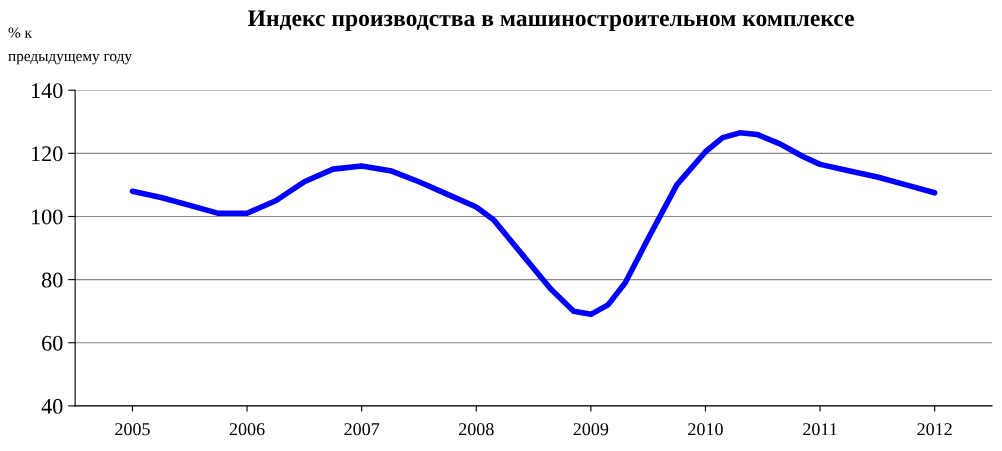 The height and width of the screenshot is (451, 1002). Describe the element at coordinates (820, 429) in the screenshot. I see `x-tick-label: 2011` at that location.